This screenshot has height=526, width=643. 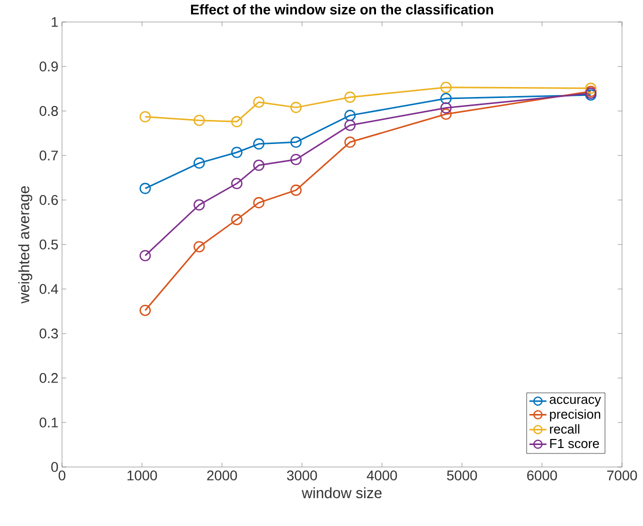 What do you see at coordinates (49, 333) in the screenshot?
I see `y-tick-label: 0.3` at bounding box center [49, 333].